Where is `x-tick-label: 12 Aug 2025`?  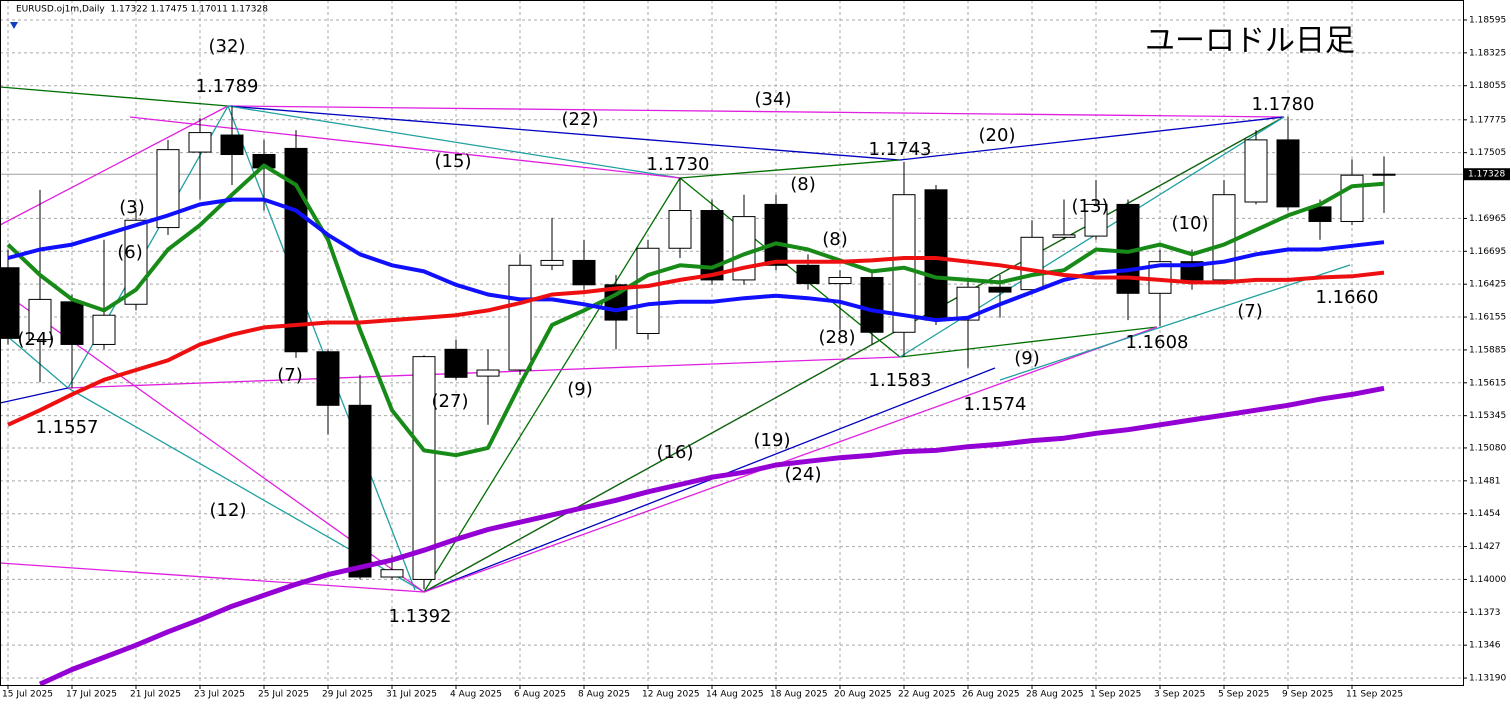
x-tick-label: 12 Aug 2025 is located at coordinates (671, 695).